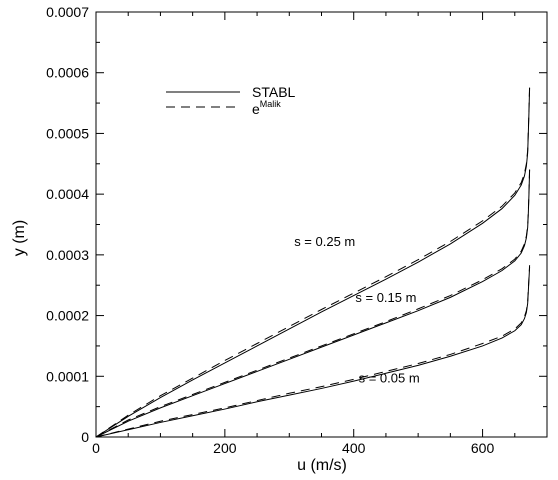  Describe the element at coordinates (67, 73) in the screenshot. I see `y-tick-label: 0.0006` at that location.